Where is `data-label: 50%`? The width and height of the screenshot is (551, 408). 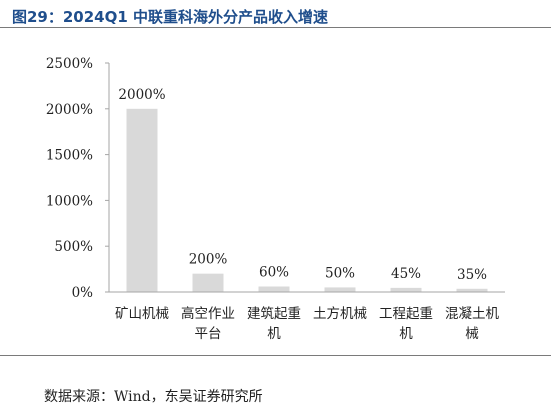
data-label: 50% is located at coordinates (340, 273).